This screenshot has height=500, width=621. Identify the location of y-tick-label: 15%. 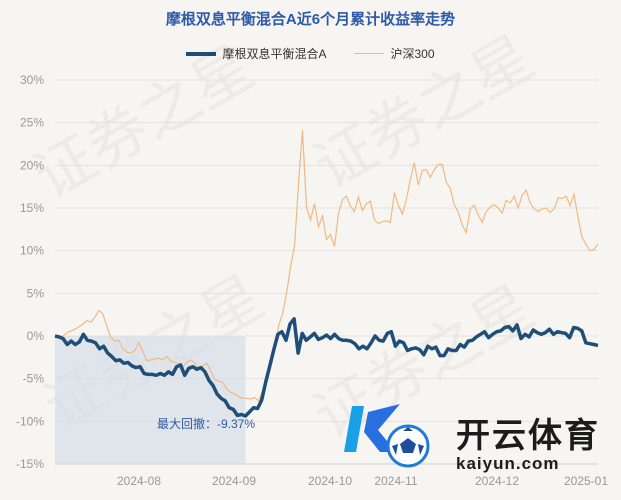
(32, 208).